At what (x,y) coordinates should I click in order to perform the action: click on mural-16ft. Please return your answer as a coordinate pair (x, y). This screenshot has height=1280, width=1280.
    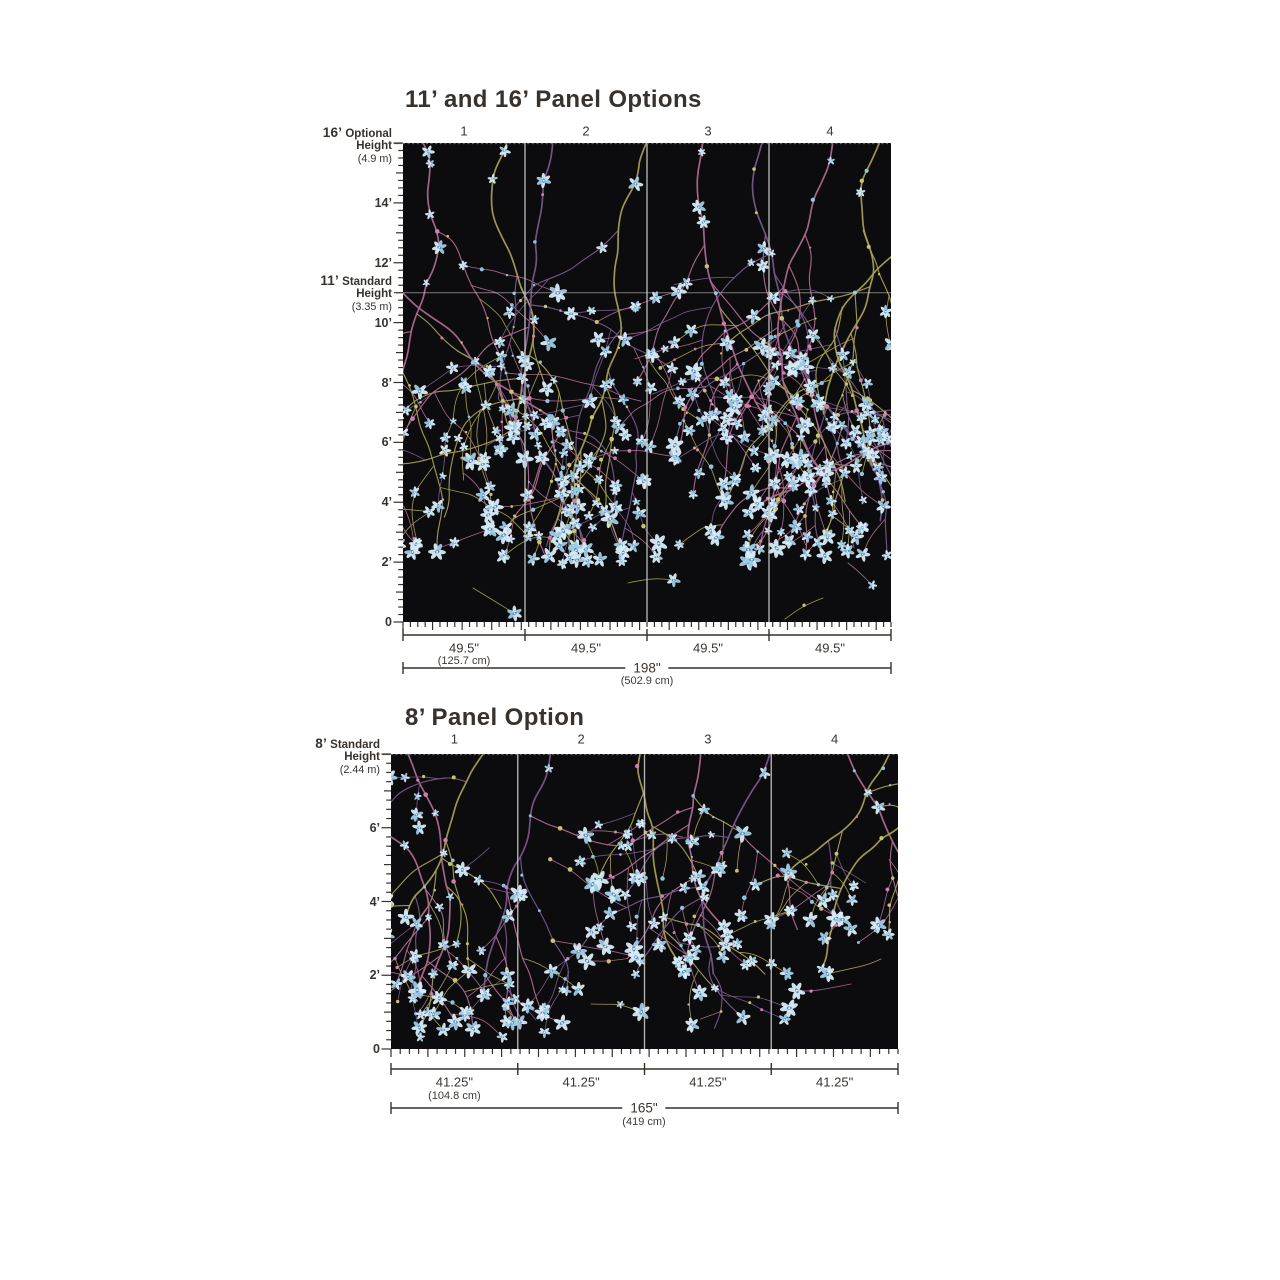
    Looking at the image, I should click on (647, 382).